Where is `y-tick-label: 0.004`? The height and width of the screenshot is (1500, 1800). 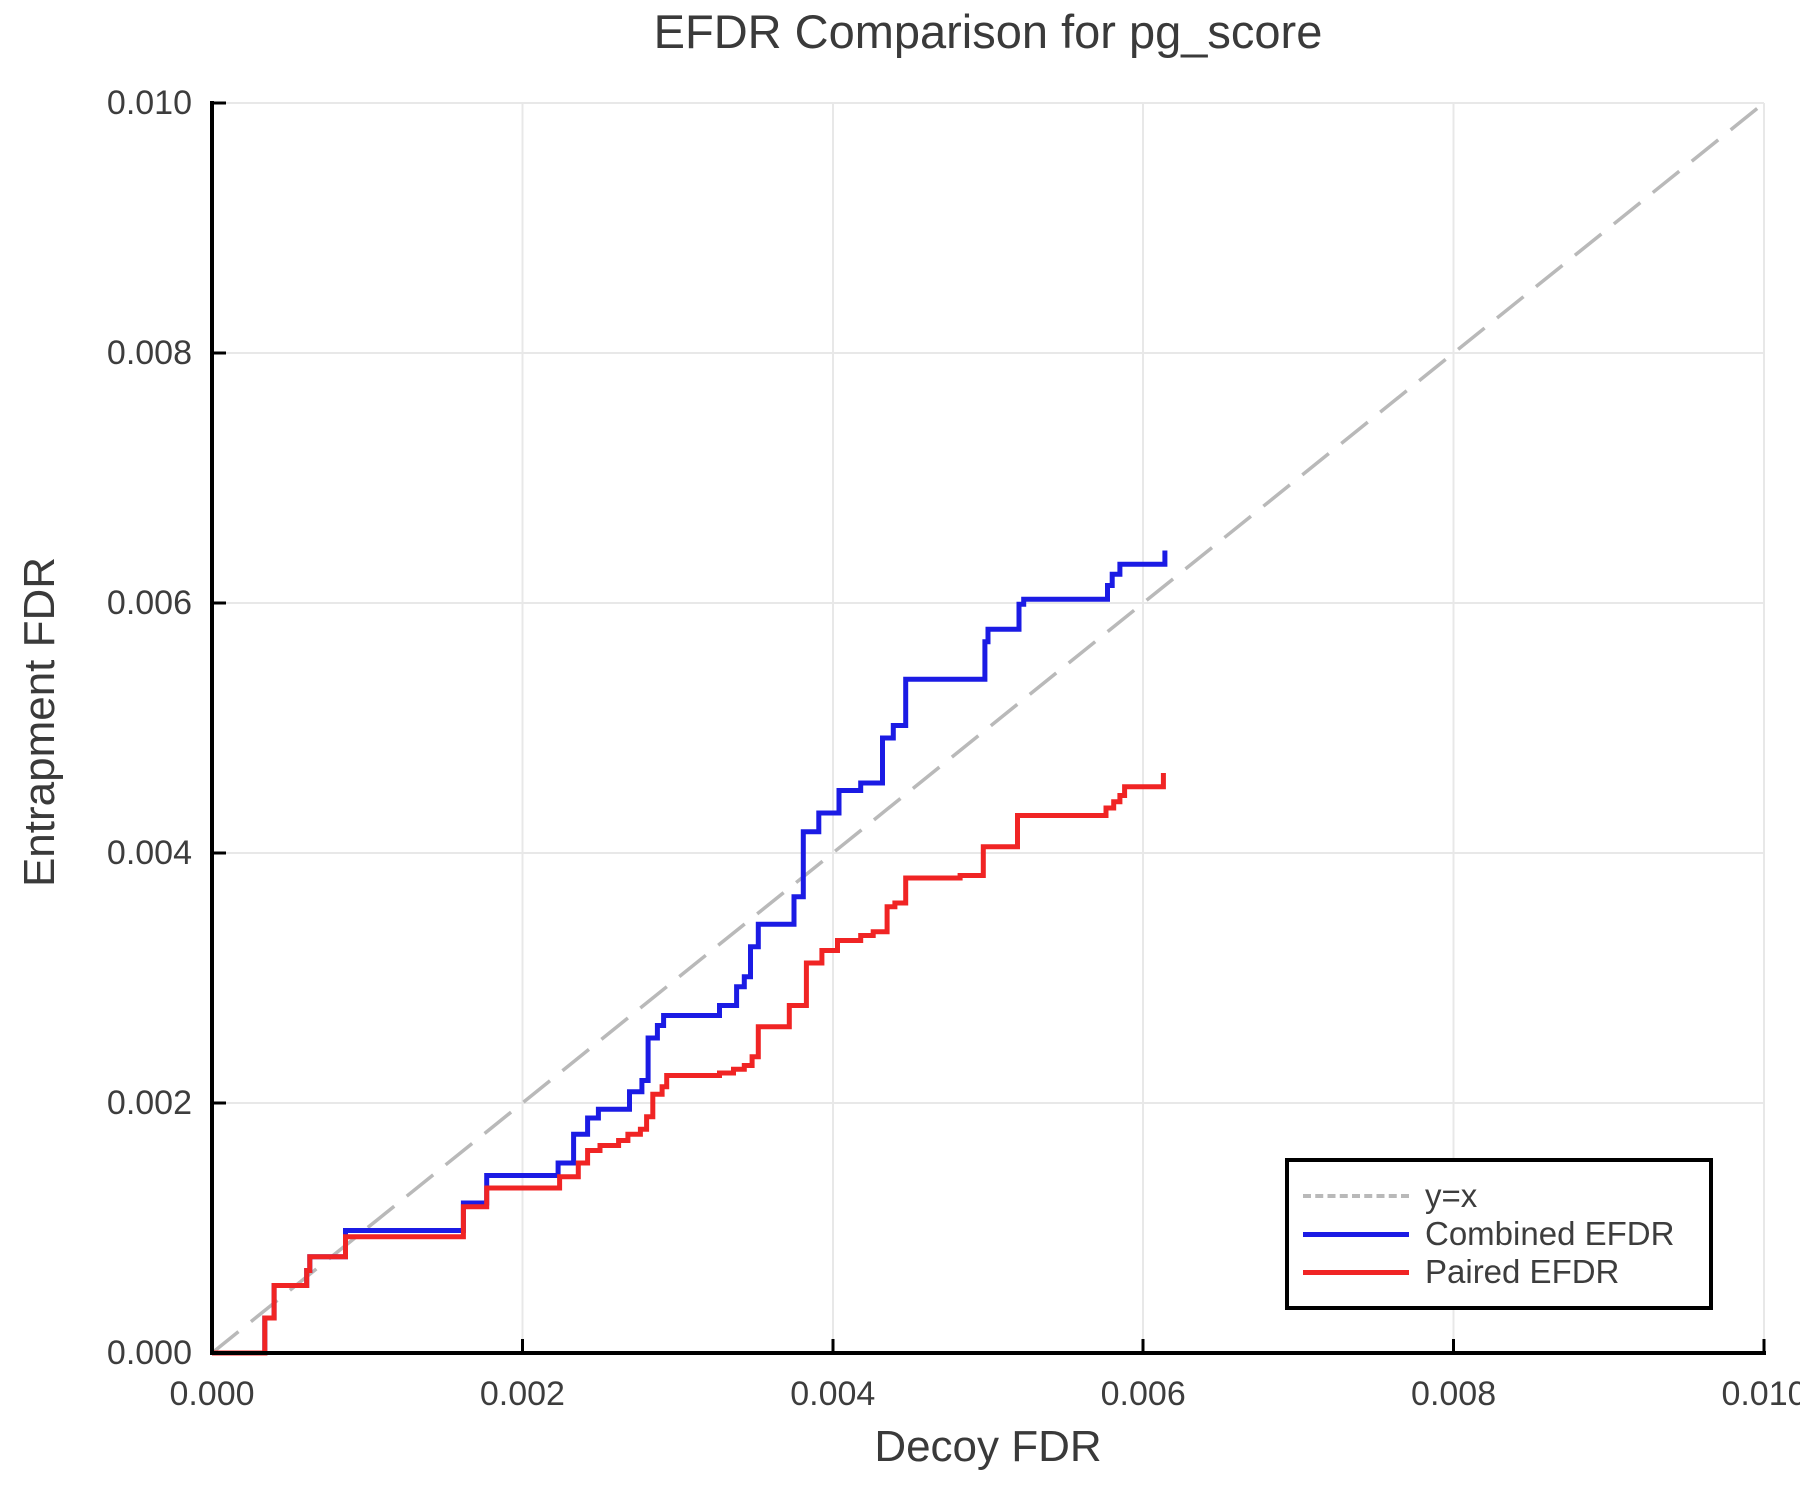
y-tick-label: 0.004 is located at coordinates (149, 853).